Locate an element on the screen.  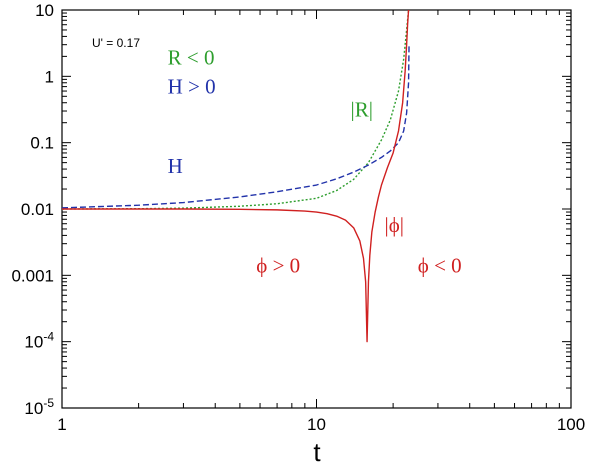
x-tick-label: 1 is located at coordinates (61, 424).